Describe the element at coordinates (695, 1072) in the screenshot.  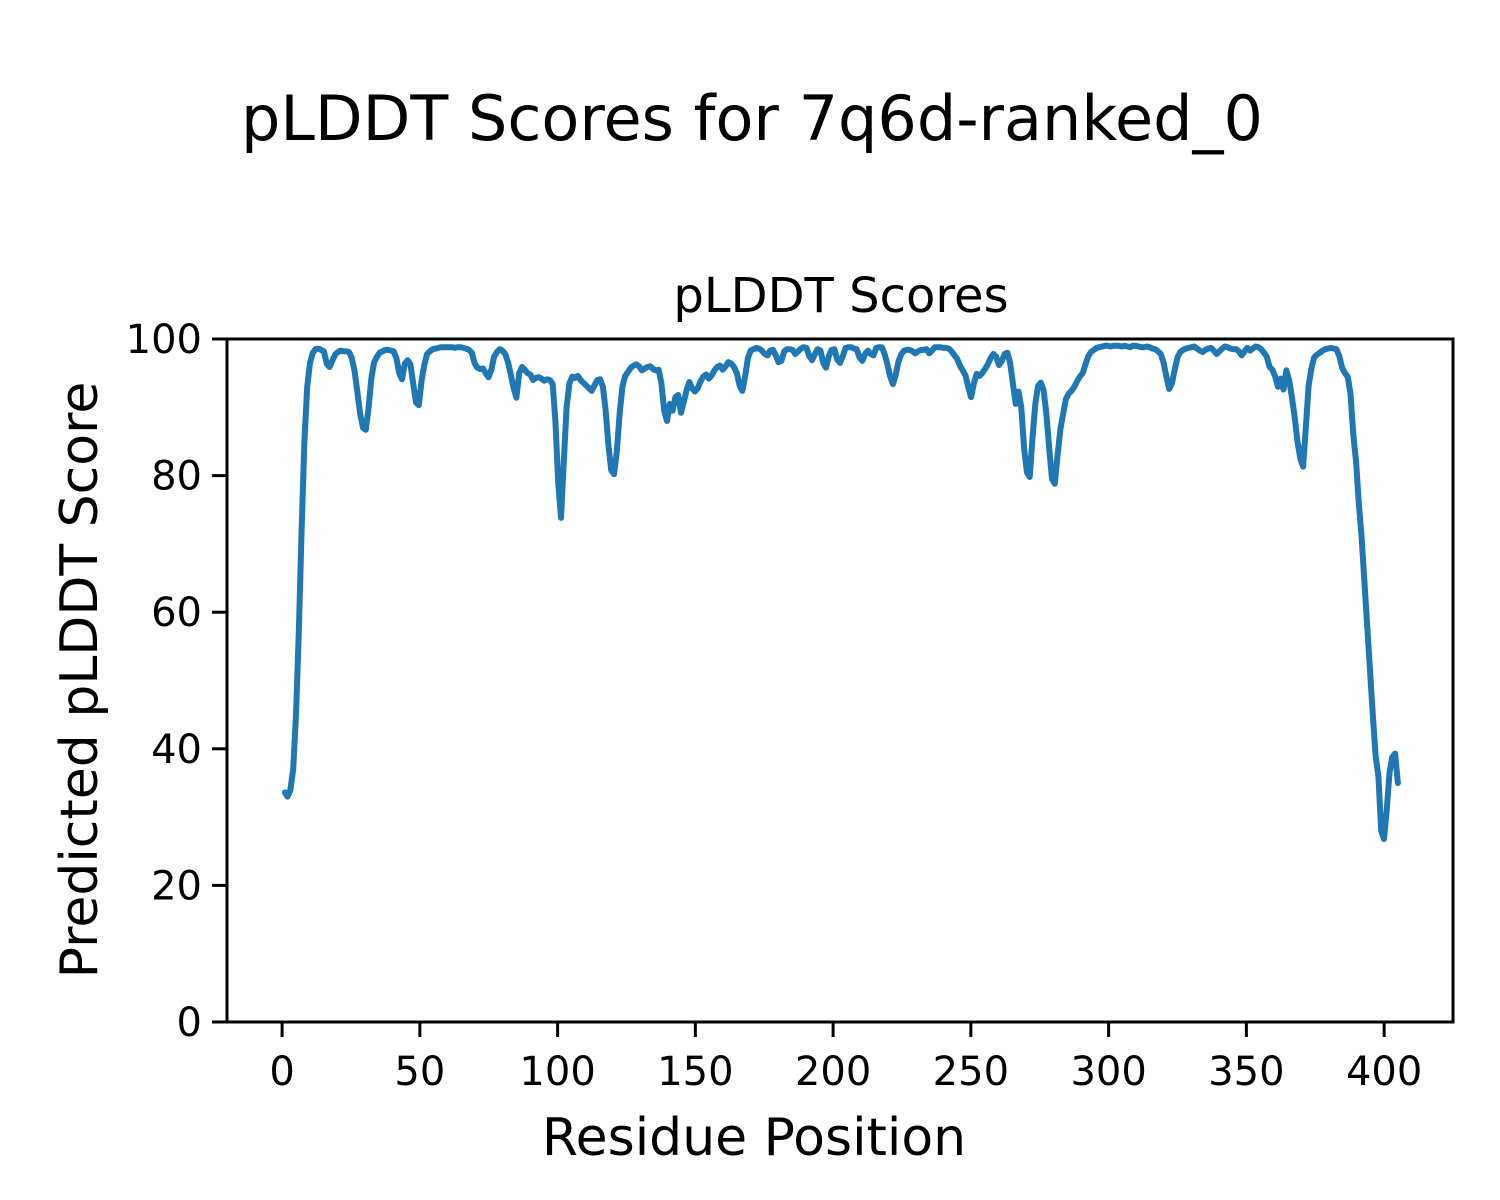
I see `x-tick-label: 150` at that location.